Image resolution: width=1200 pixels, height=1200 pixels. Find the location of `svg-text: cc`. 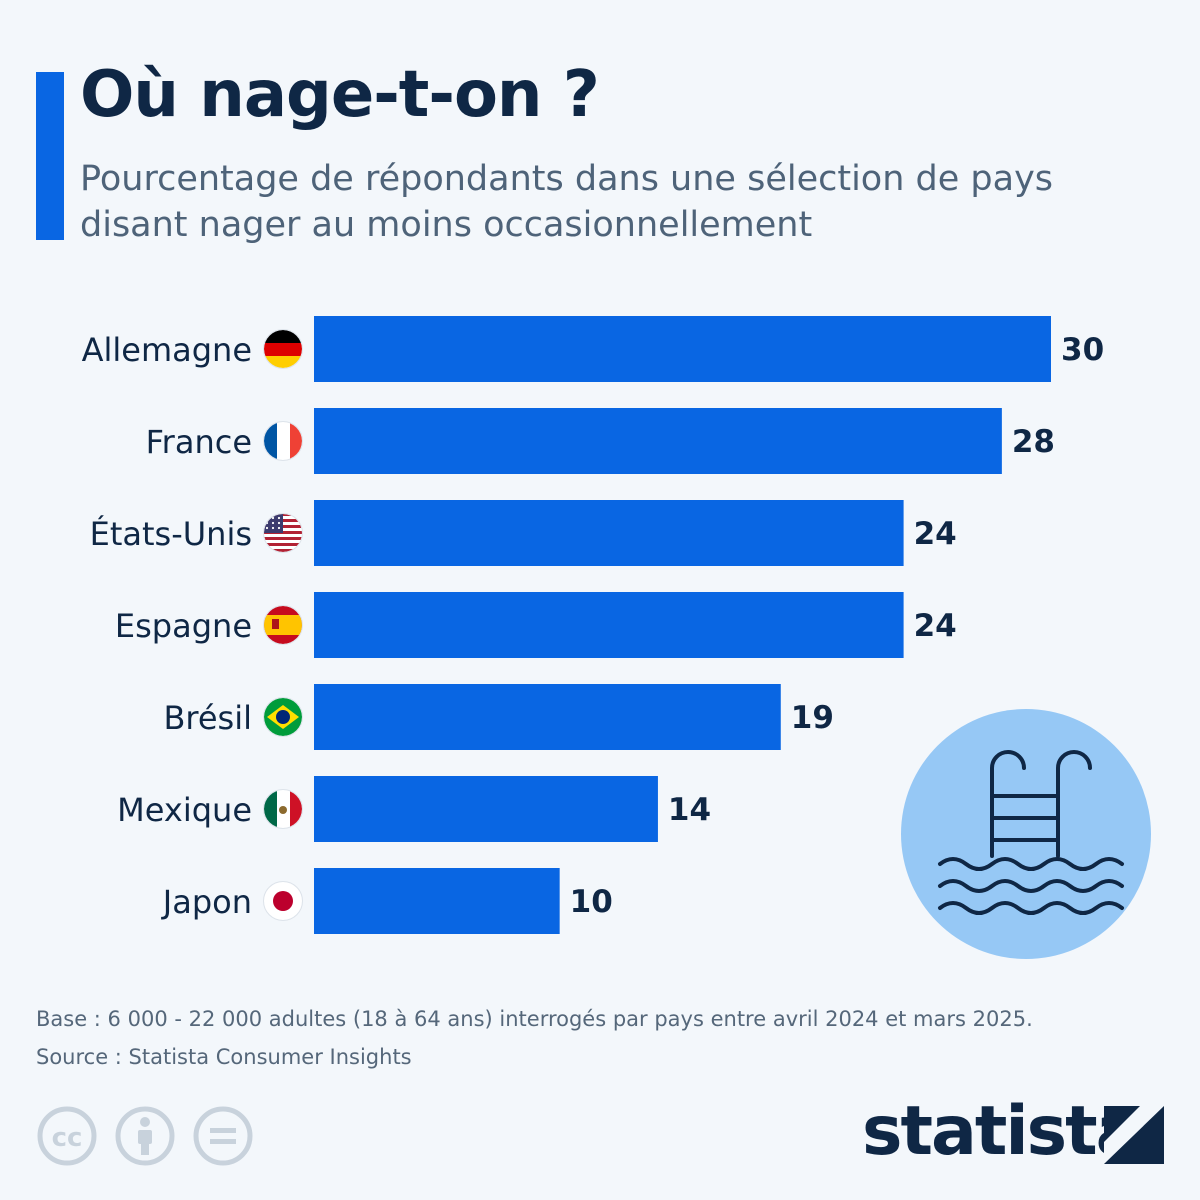

svg-text: cc is located at coordinates (67, 1138).